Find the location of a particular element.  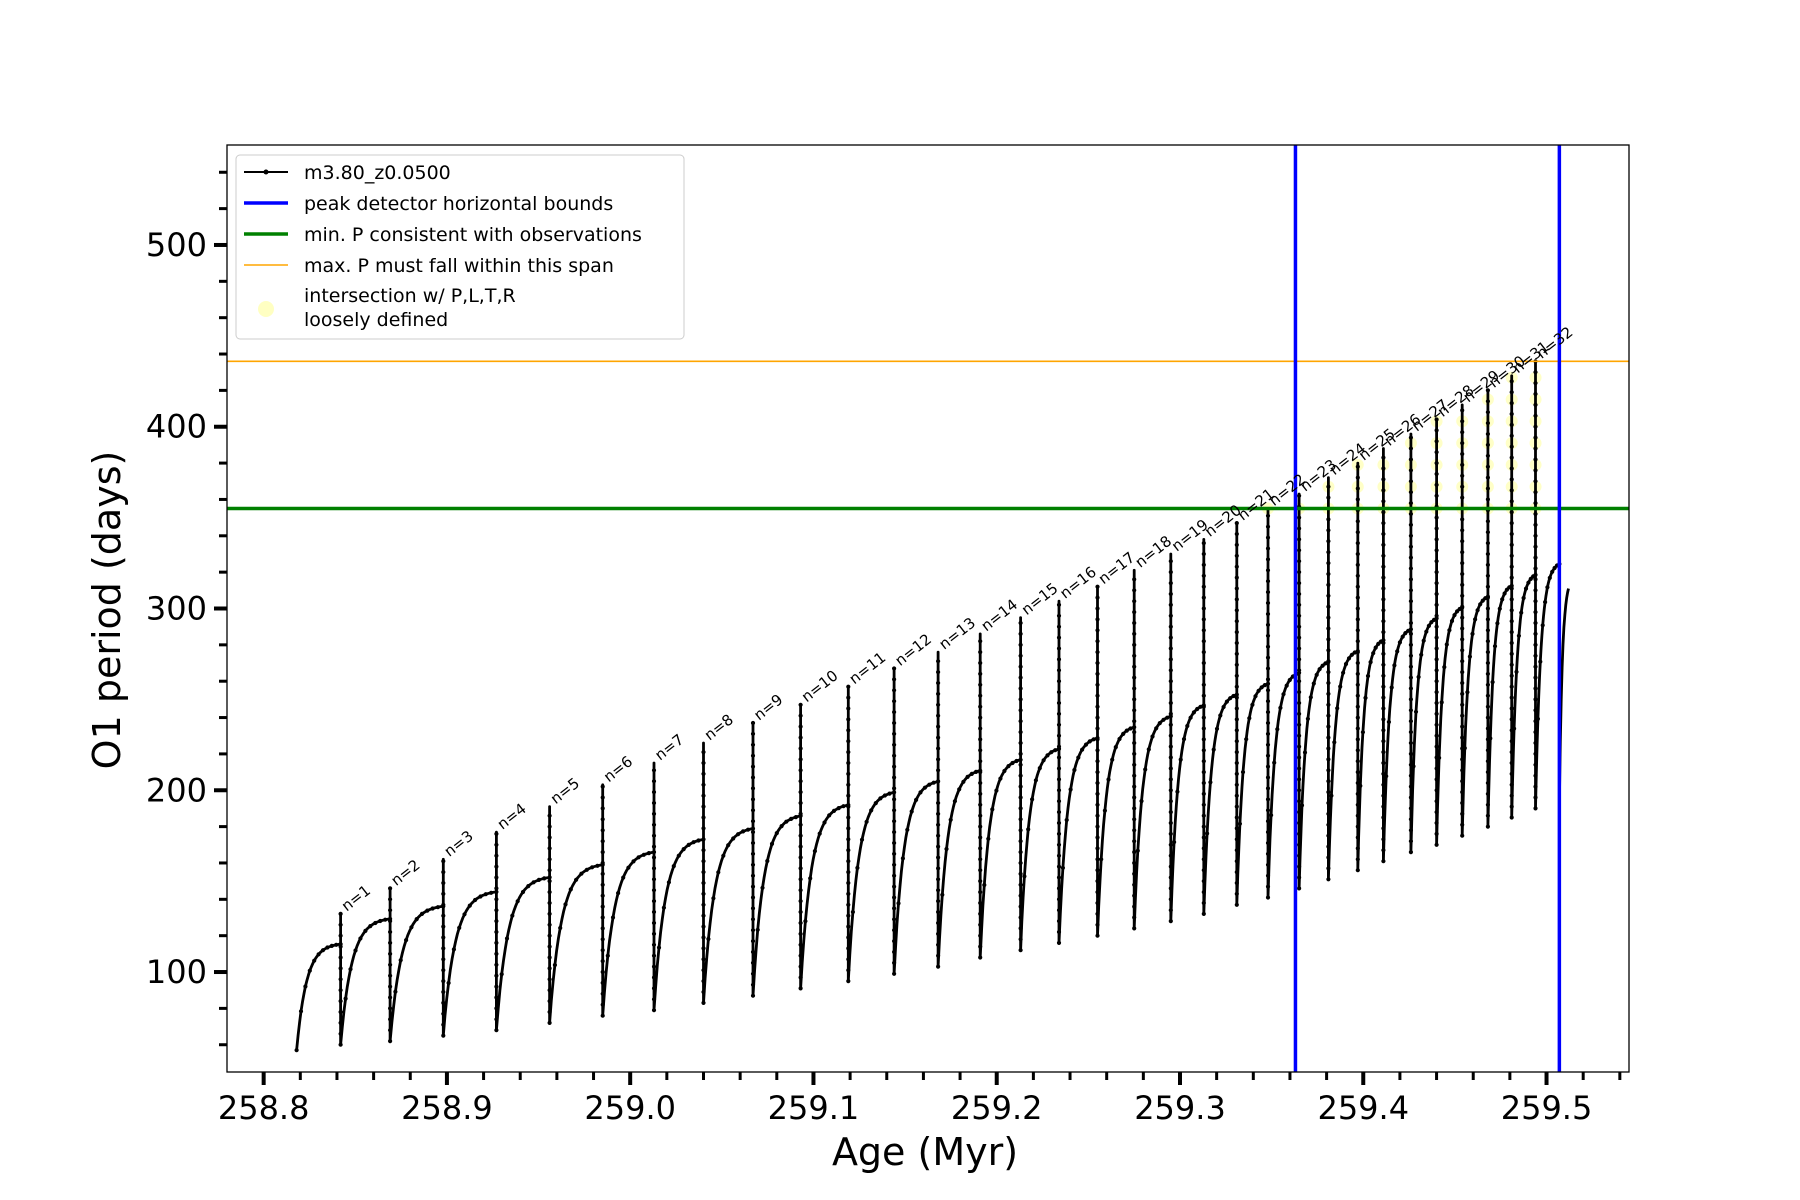

x-axis-ticks: 258.8 258.9 259.0 259.1 259.2 259.3 259.4 259.5 is located at coordinates (920, 1099).